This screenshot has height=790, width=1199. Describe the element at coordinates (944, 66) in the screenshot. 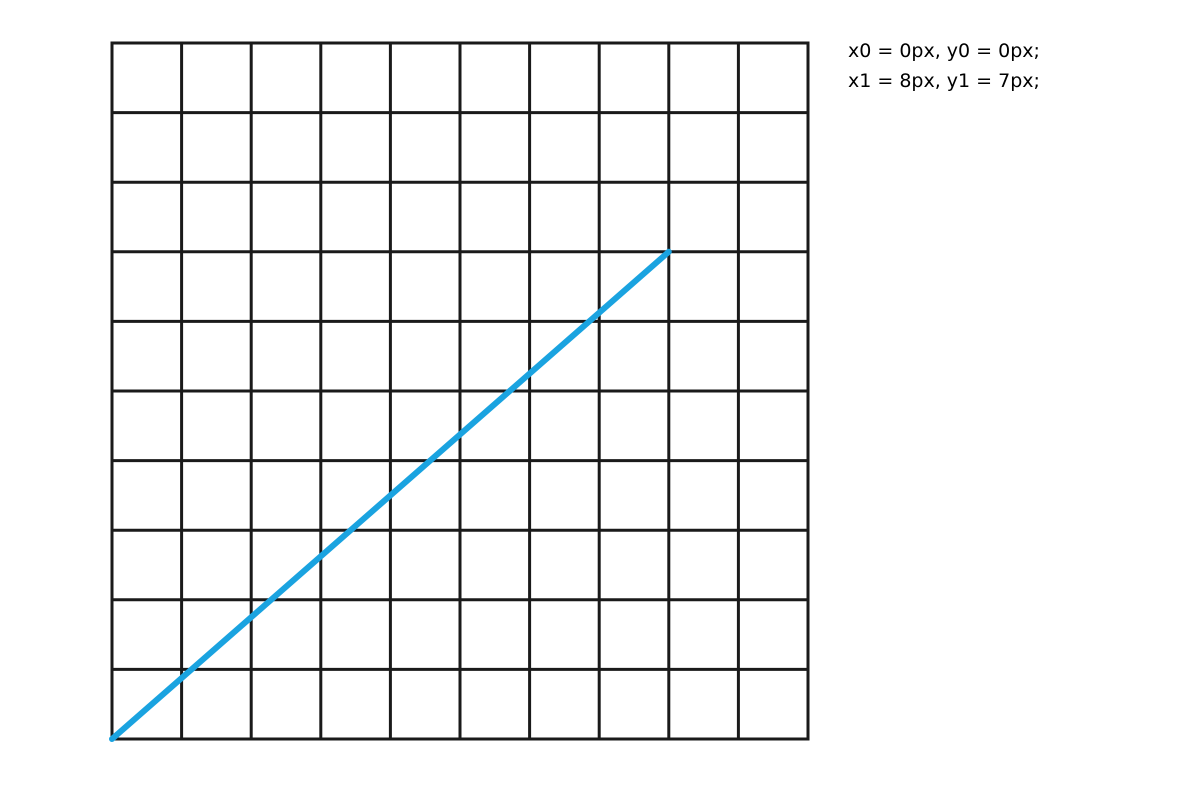

I see `coordinates-caption: x0 = 0px, y0 = 0px; x1 = 8px, y1 = 7px;` at that location.